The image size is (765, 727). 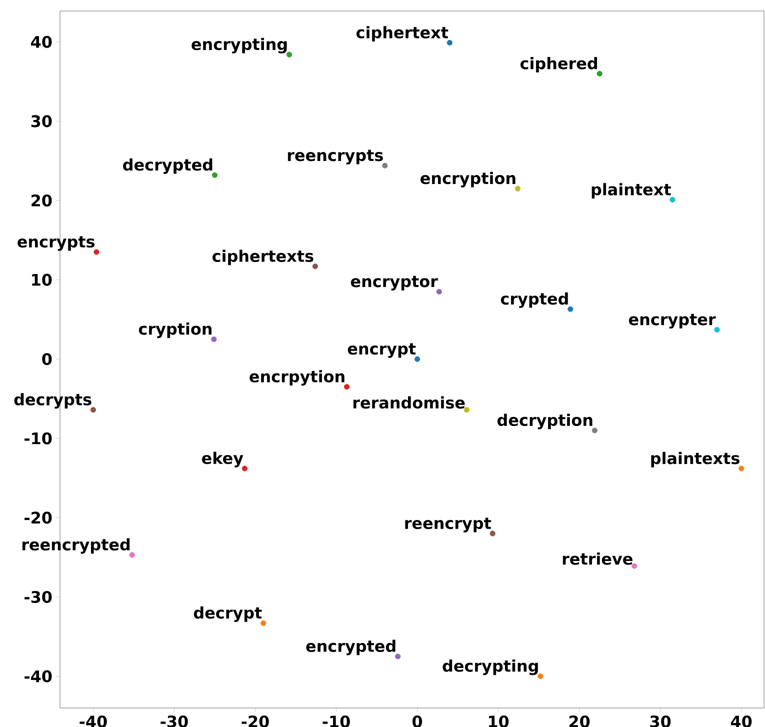 What do you see at coordinates (394, 283) in the screenshot?
I see `annotation: encryptor` at bounding box center [394, 283].